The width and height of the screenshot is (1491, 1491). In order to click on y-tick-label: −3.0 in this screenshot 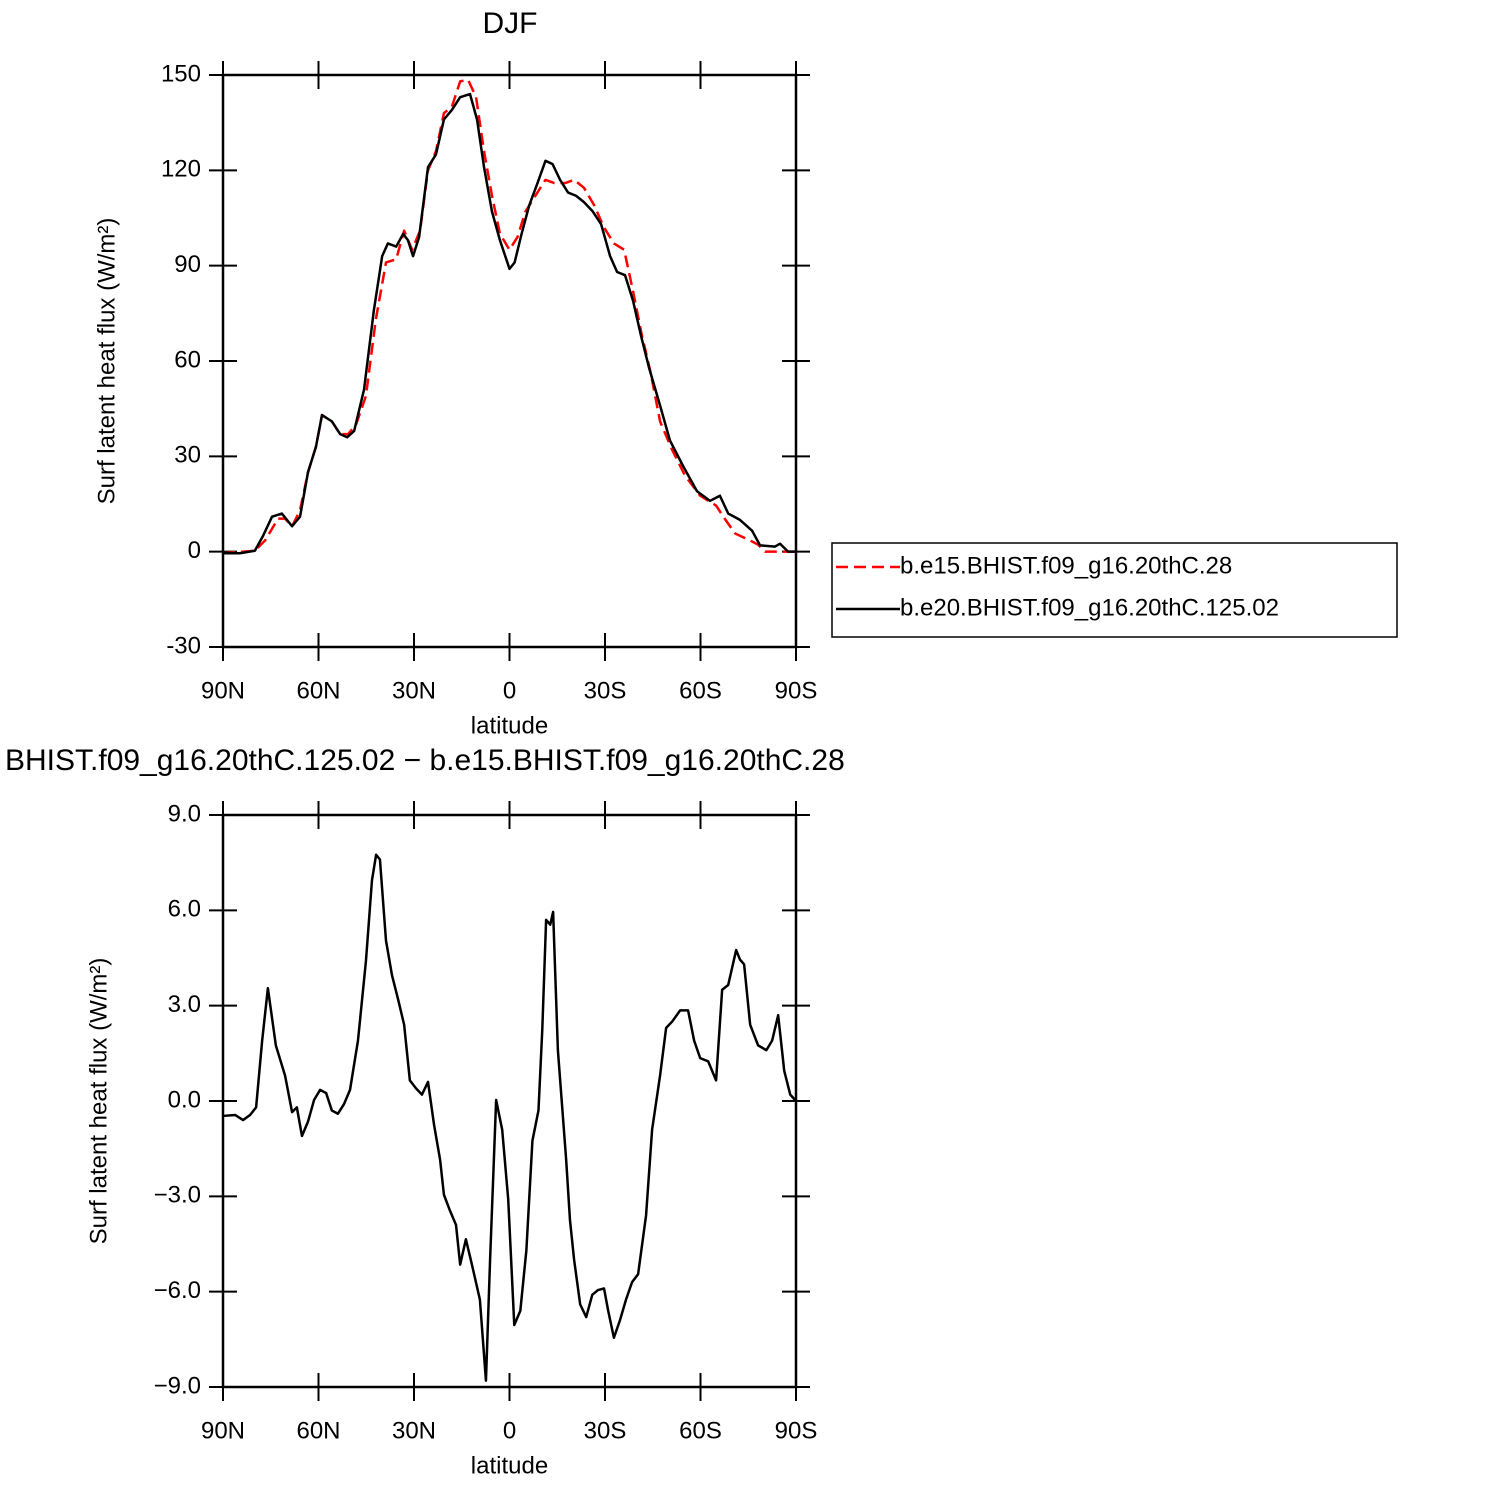, I will do `click(177, 1195)`.